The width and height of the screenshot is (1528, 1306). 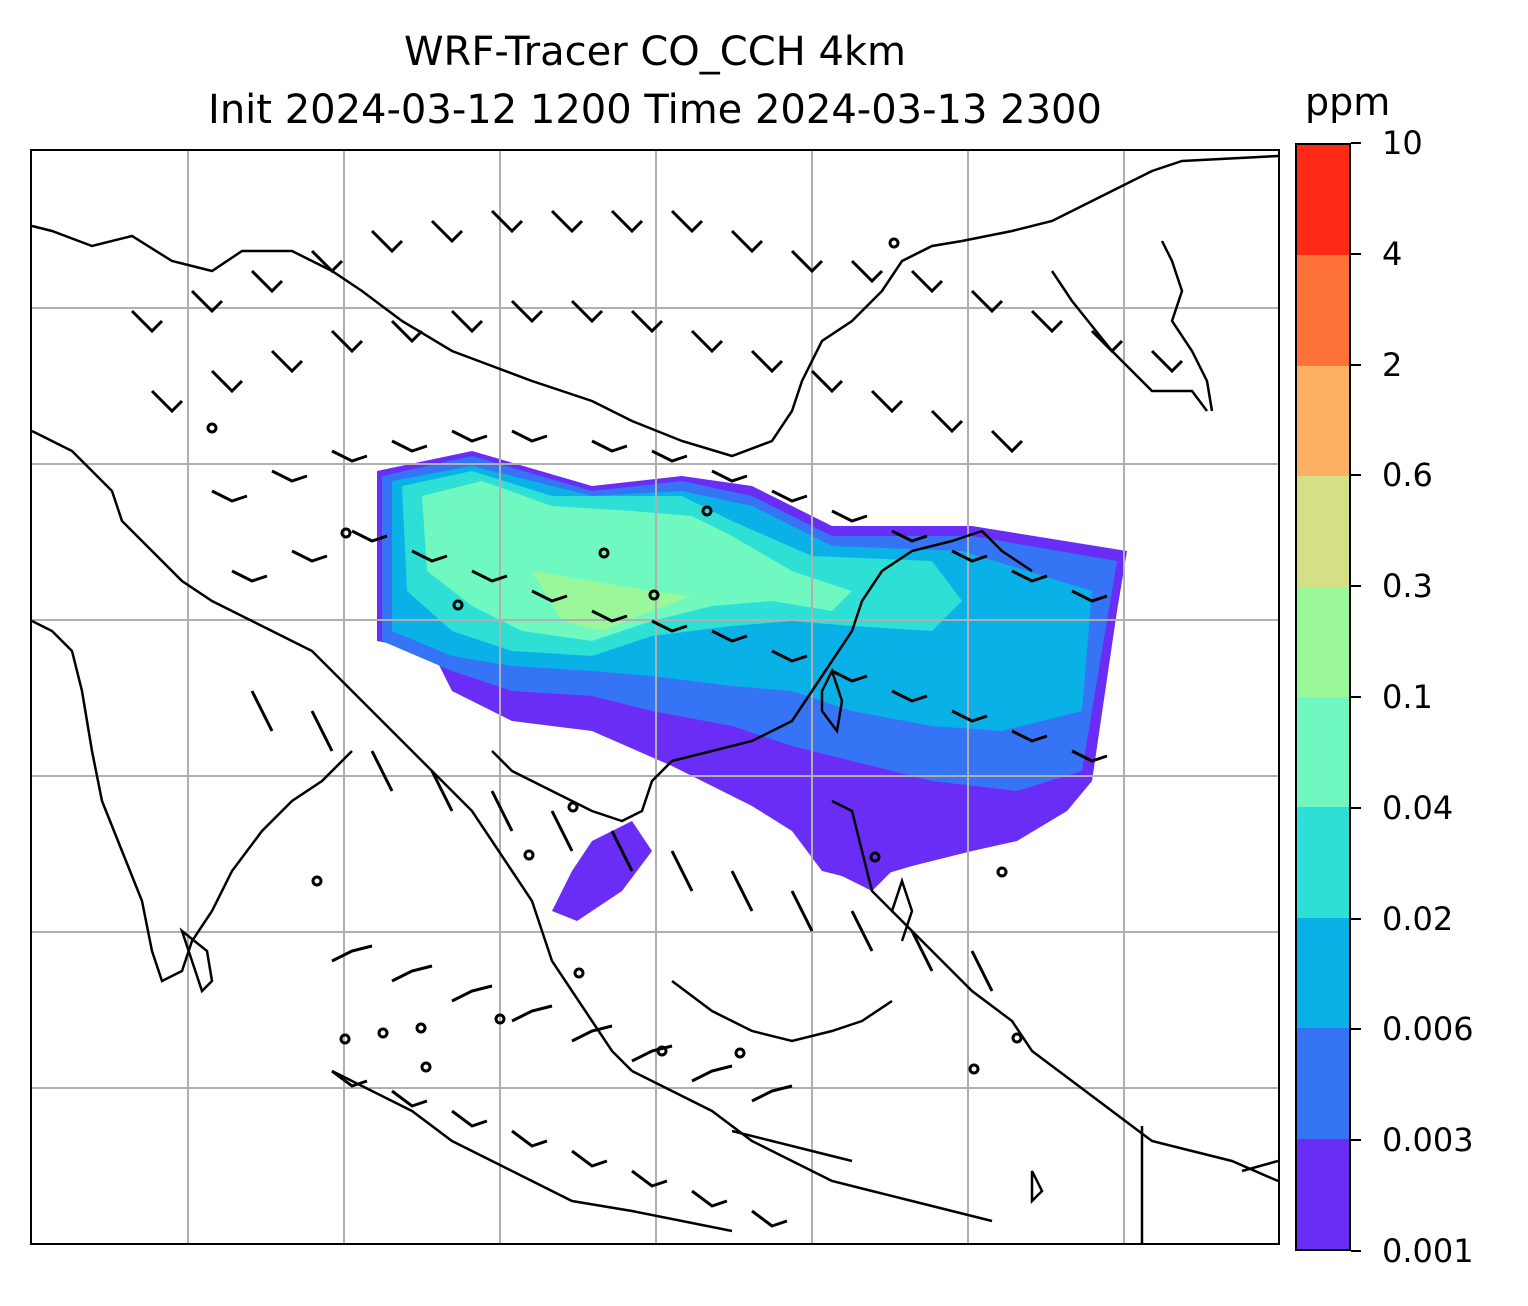 I want to click on colorbar-unit-label: ppm, so click(x=1348, y=102).